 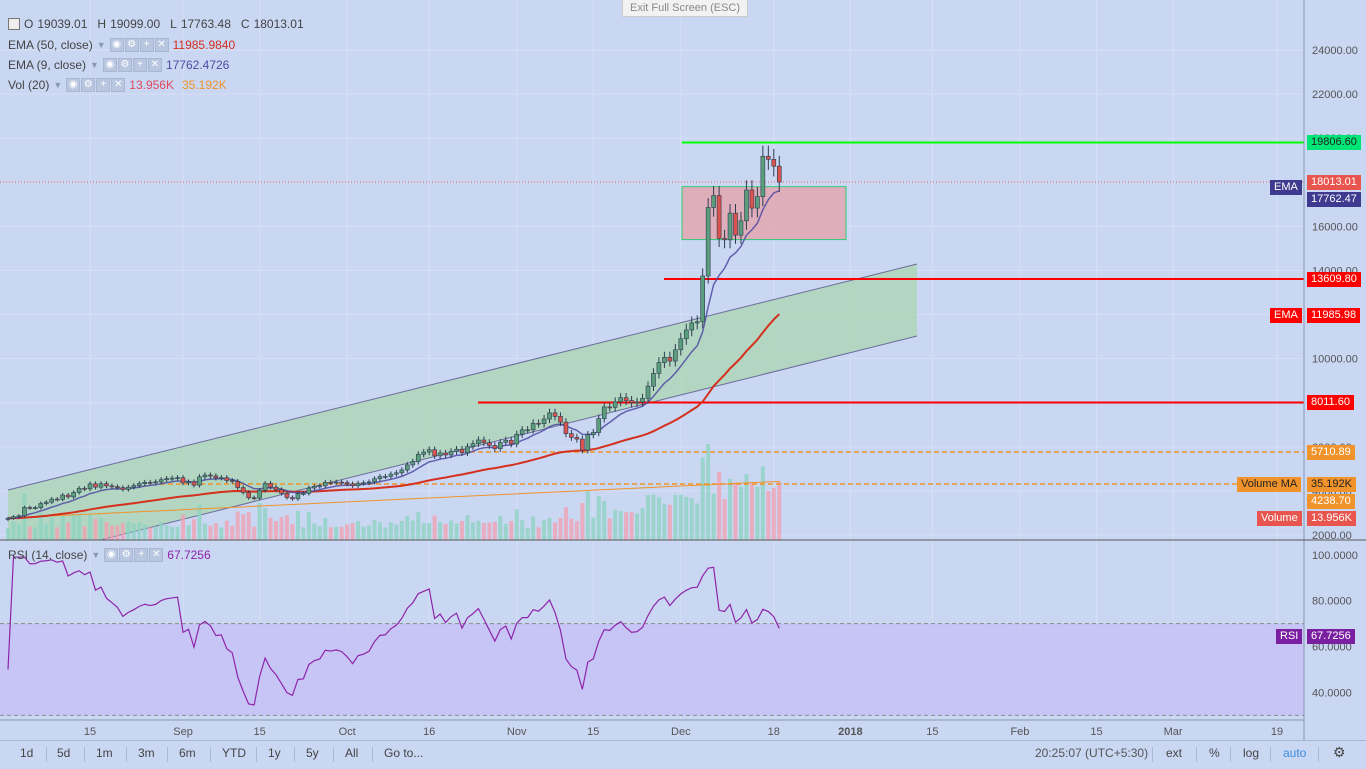 What do you see at coordinates (1334, 315) in the screenshot?
I see `ema50-price-label: 11985.98` at bounding box center [1334, 315].